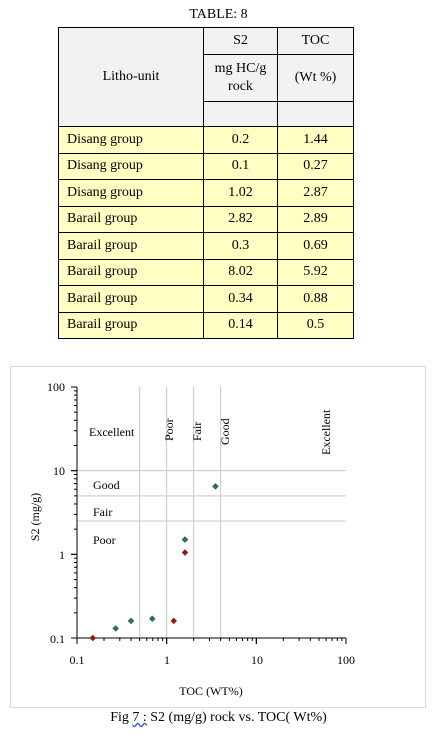 This screenshot has height=741, width=437. What do you see at coordinates (315, 325) in the screenshot?
I see `cell-toc: 0.5` at bounding box center [315, 325].